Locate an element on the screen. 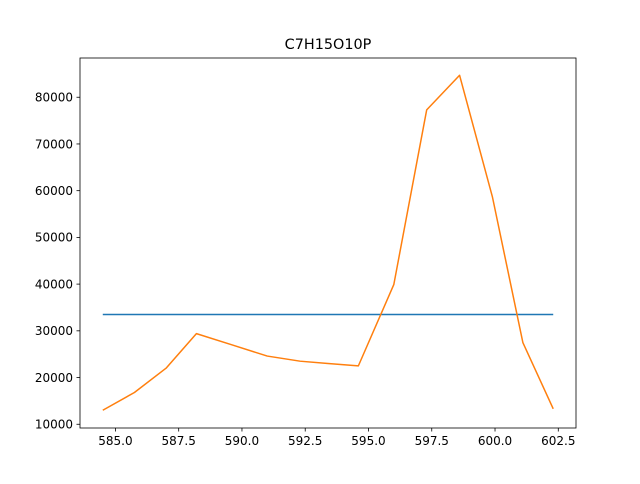 This screenshot has height=484, width=640. y-tick-label: 10000 is located at coordinates (54, 425).